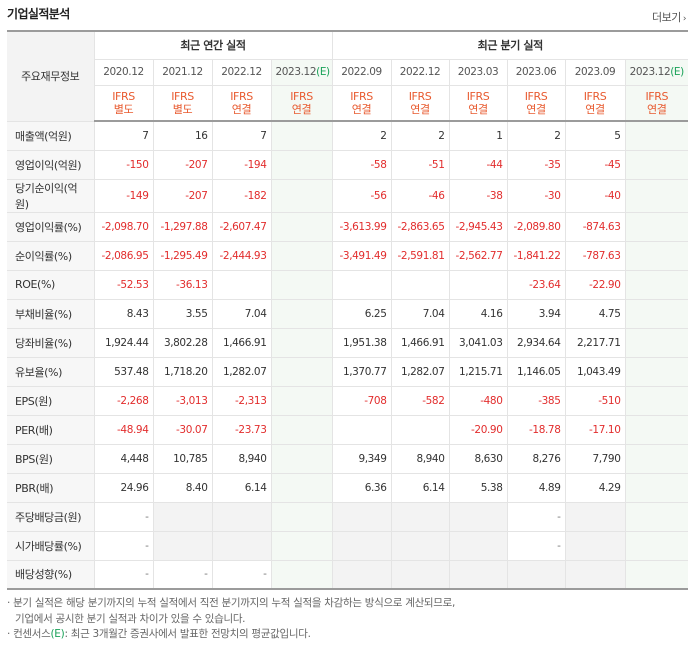 The image size is (694, 648). Describe the element at coordinates (536, 164) in the screenshot. I see `table-cell: -35` at that location.